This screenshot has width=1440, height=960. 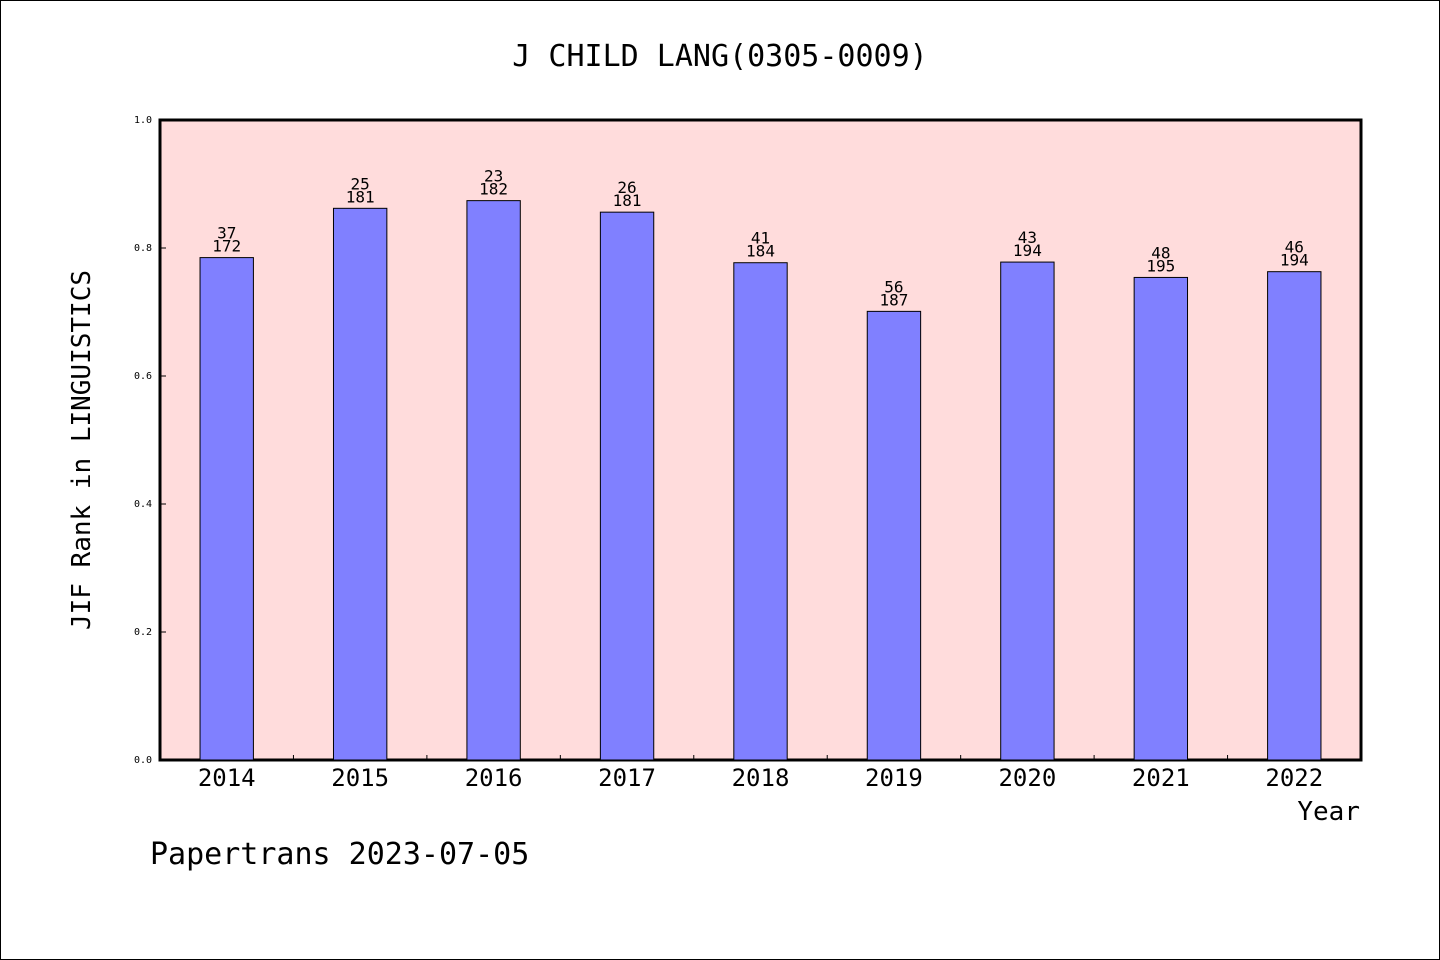 I want to click on chart-title: J CHILD LANG(0305-0009), so click(x=719, y=56).